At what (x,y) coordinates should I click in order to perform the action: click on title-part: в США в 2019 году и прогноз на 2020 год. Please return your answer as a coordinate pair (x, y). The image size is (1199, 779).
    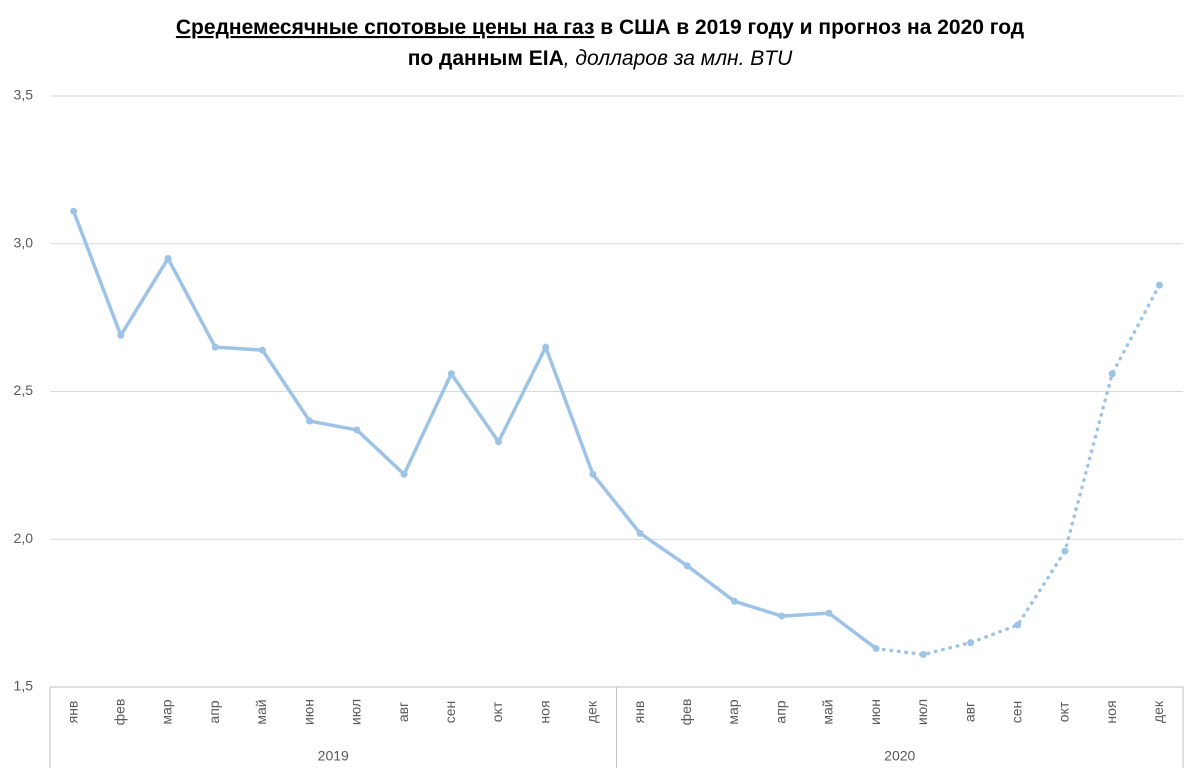
    Looking at the image, I should click on (809, 27).